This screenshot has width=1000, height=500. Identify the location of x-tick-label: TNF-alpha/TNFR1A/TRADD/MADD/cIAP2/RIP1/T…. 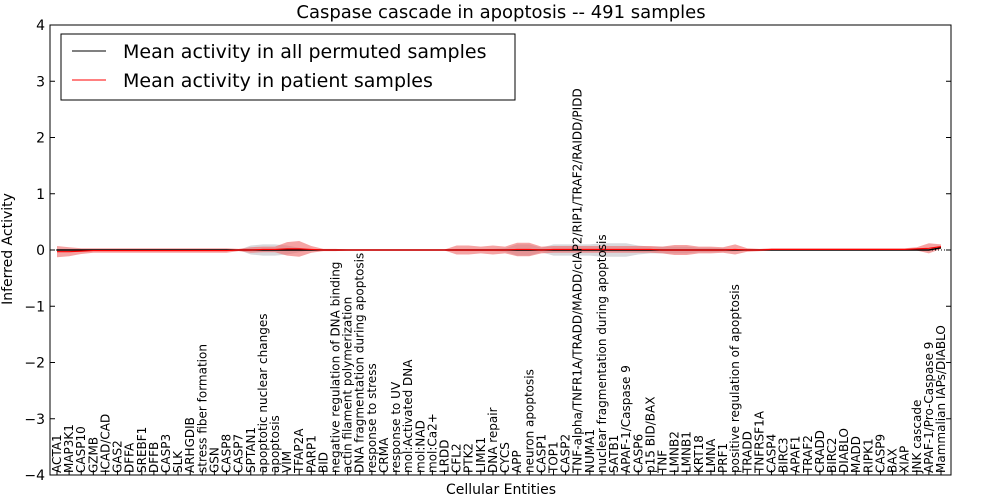
(578, 281).